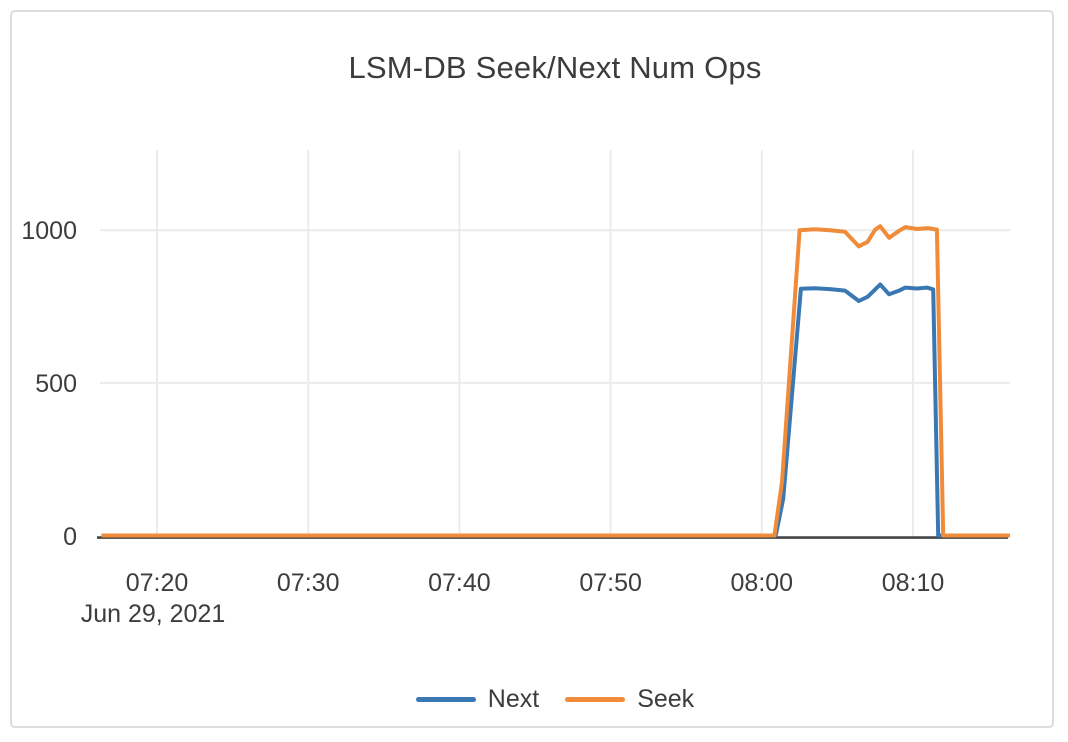 Image resolution: width=1068 pixels, height=742 pixels. What do you see at coordinates (153, 614) in the screenshot?
I see `x-axis-date-label: Jun 29, 2021` at bounding box center [153, 614].